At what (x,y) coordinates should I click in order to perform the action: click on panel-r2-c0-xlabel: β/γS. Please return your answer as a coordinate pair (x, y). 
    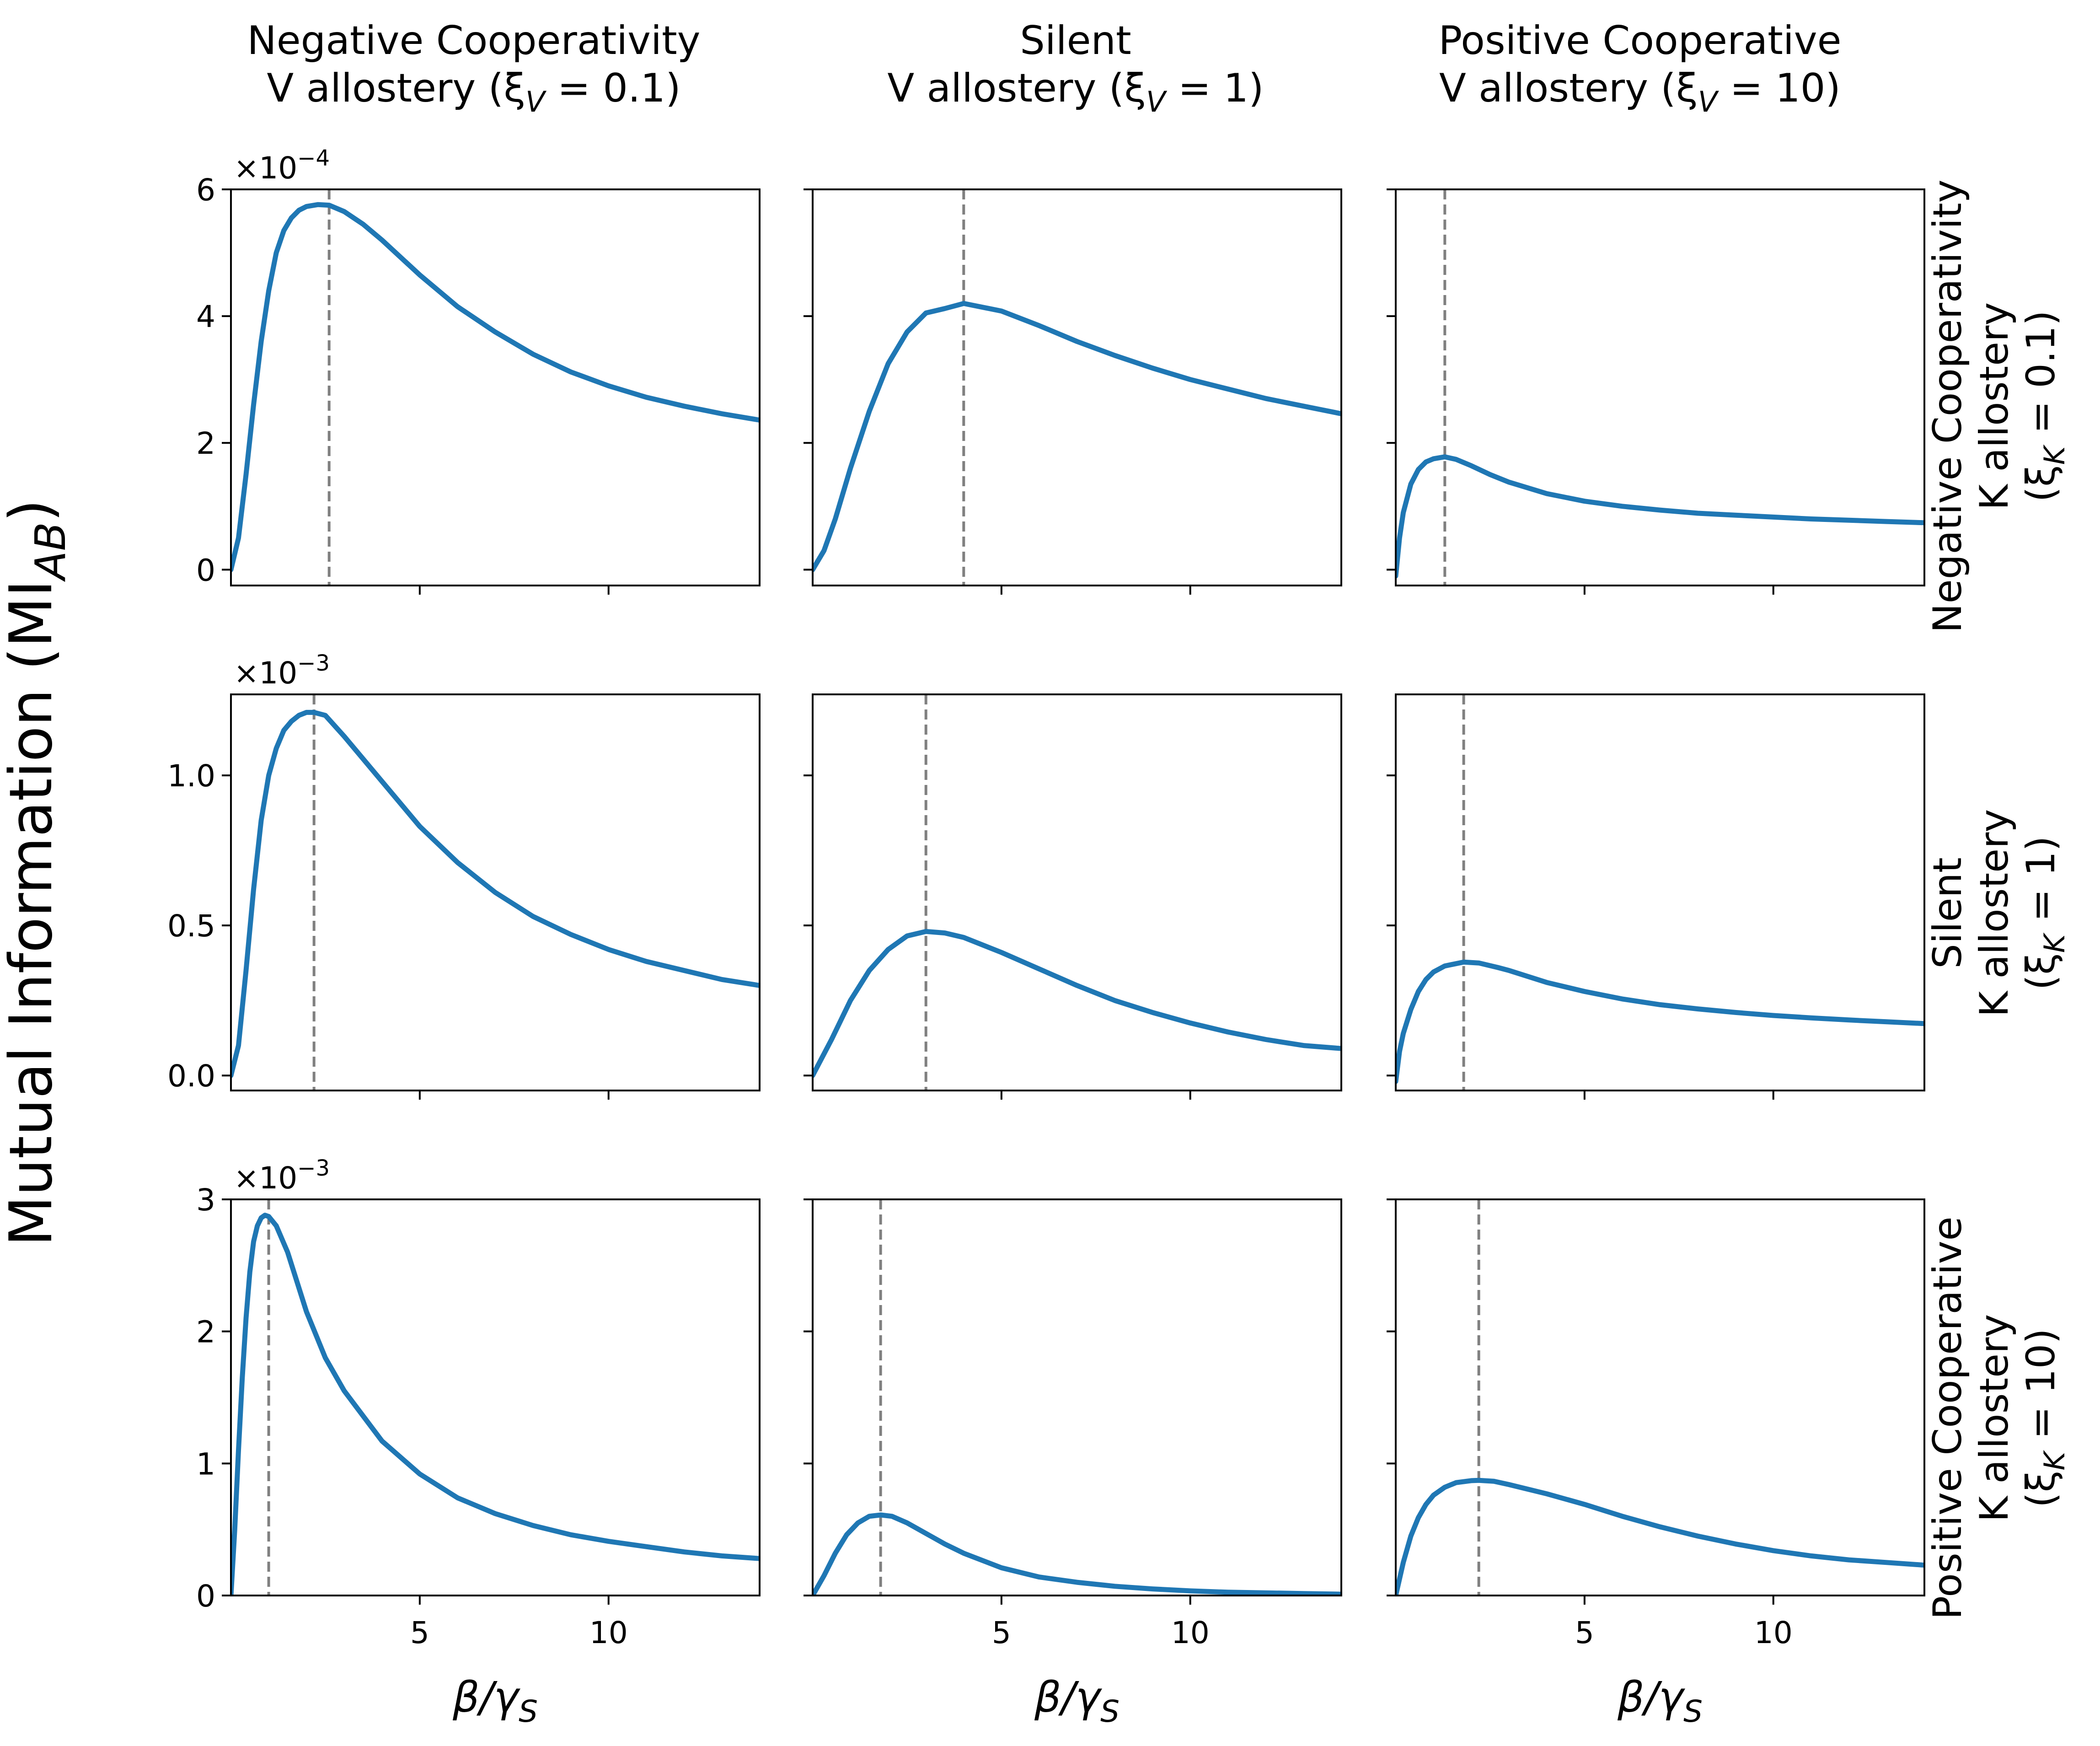
    Looking at the image, I should click on (495, 1701).